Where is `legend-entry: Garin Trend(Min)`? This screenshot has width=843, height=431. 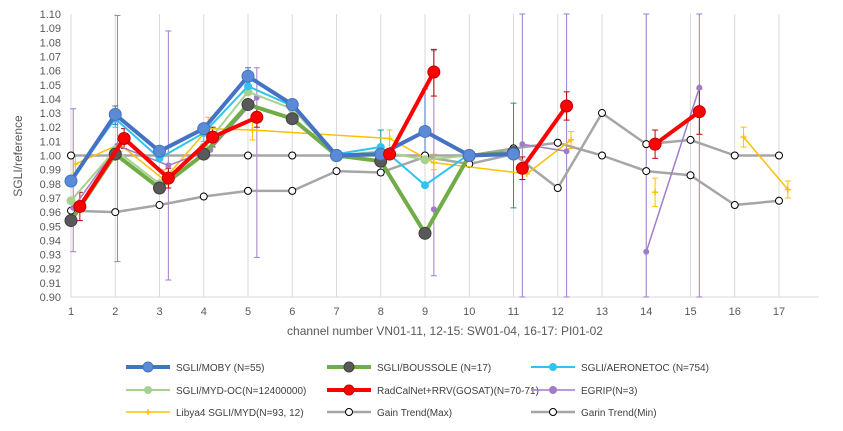 legend-entry: Garin Trend(Min) is located at coordinates (594, 413).